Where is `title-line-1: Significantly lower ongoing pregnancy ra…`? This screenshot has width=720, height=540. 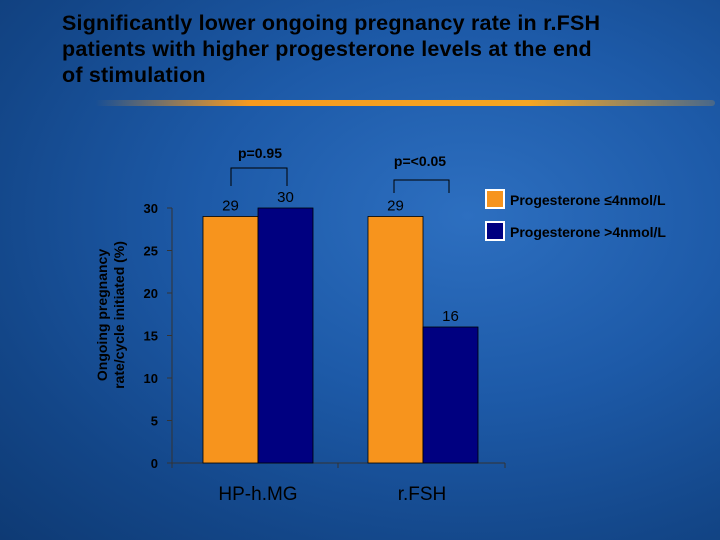 title-line-1: Significantly lower ongoing pregnancy ra… is located at coordinates (331, 23).